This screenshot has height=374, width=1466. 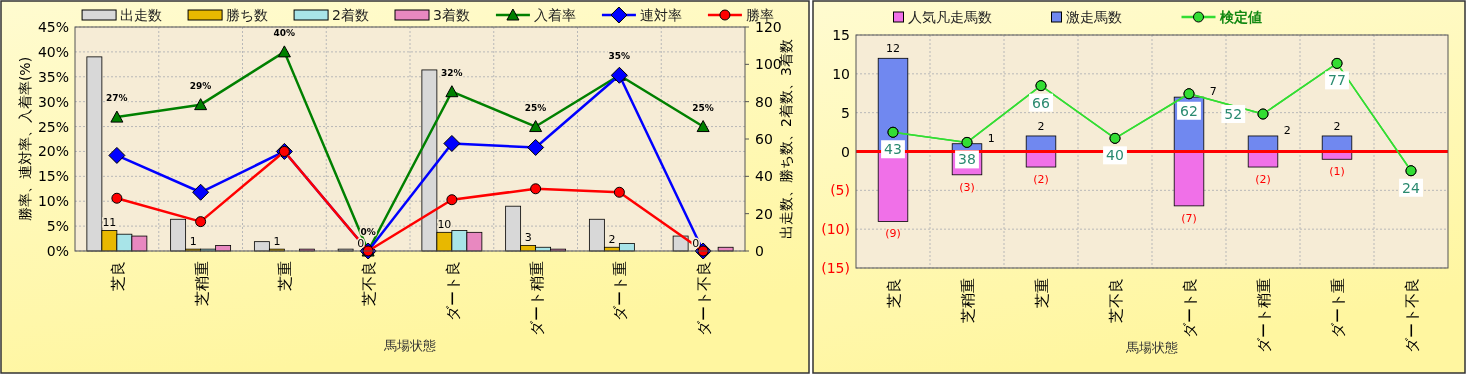 What do you see at coordinates (1411, 187) in the screenshot?
I see `data-label: 24` at bounding box center [1411, 187].